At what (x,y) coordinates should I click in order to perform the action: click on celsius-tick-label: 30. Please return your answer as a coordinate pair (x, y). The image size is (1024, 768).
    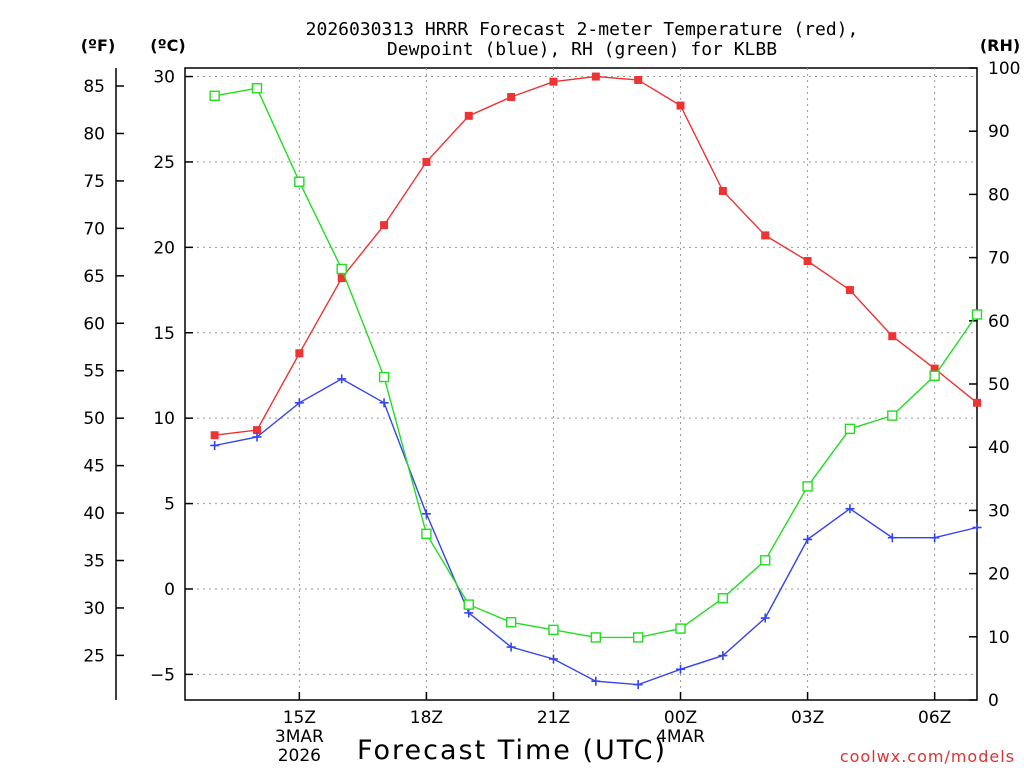
    Looking at the image, I should click on (164, 78).